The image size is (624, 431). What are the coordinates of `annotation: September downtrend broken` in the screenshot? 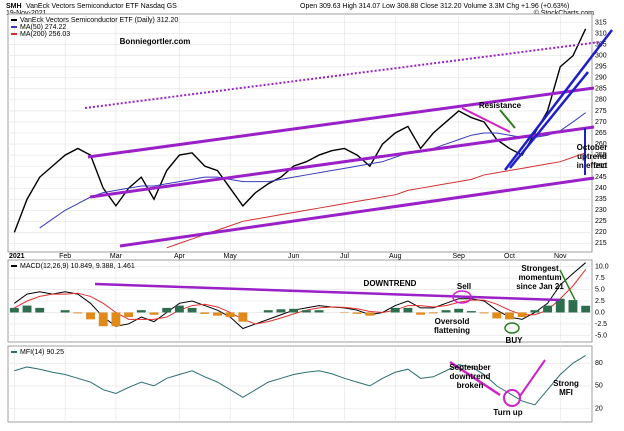 It's located at (469, 376).